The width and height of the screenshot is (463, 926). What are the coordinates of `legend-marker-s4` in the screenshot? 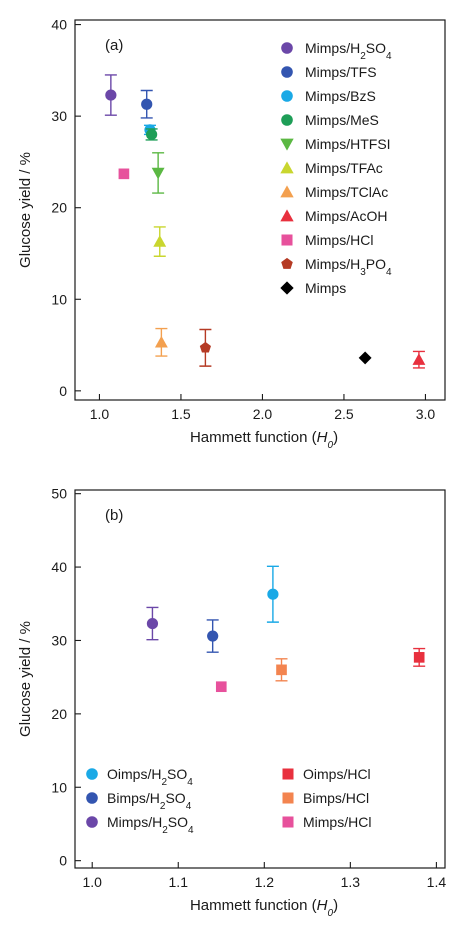 It's located at (287, 120).